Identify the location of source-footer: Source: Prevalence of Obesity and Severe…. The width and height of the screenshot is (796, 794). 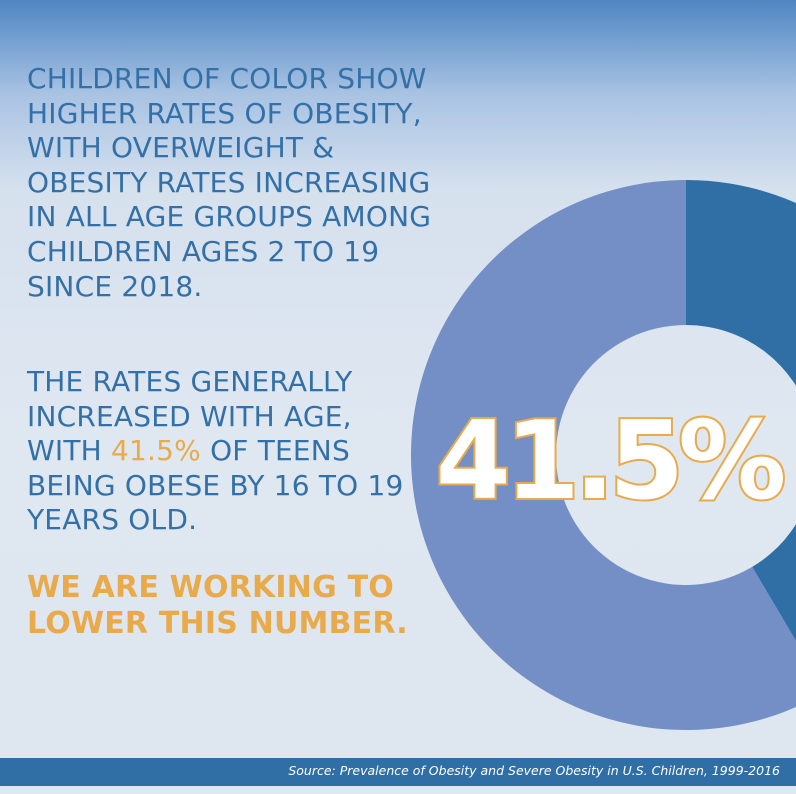
(398, 772).